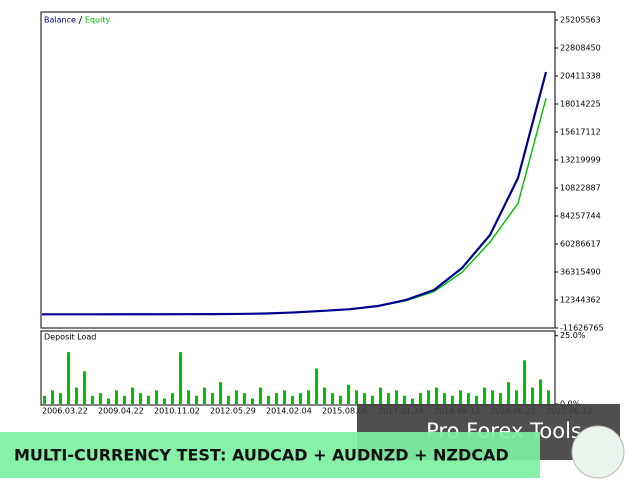  What do you see at coordinates (580, 187) in the screenshot?
I see `y-tick-label: 10822887` at bounding box center [580, 187].